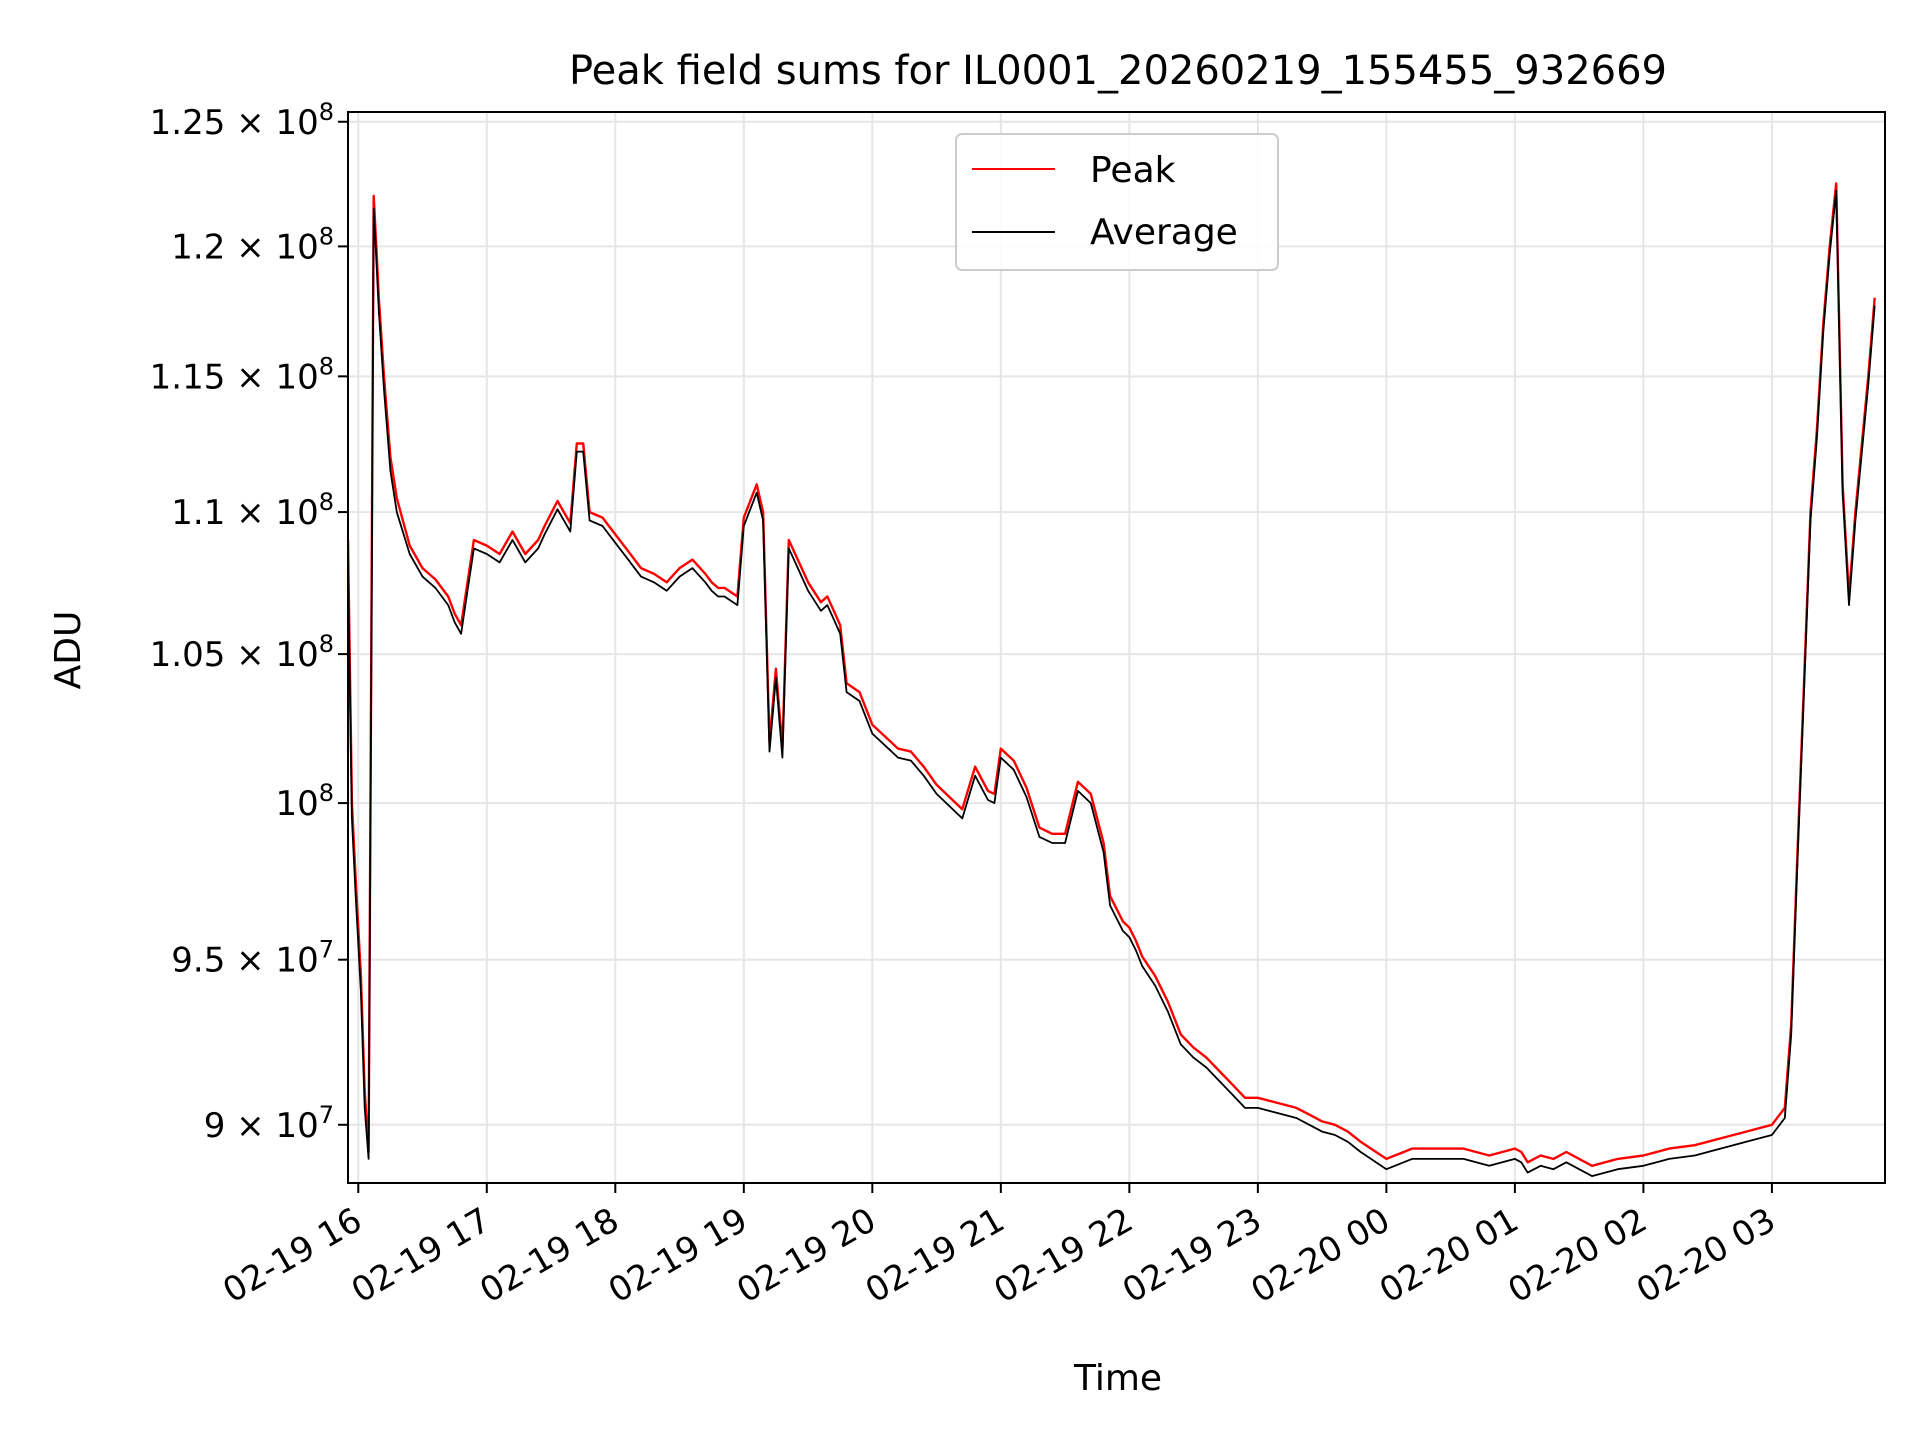 The image size is (1920, 1440). I want to click on legend-label-peak: Peak, so click(1133, 170).